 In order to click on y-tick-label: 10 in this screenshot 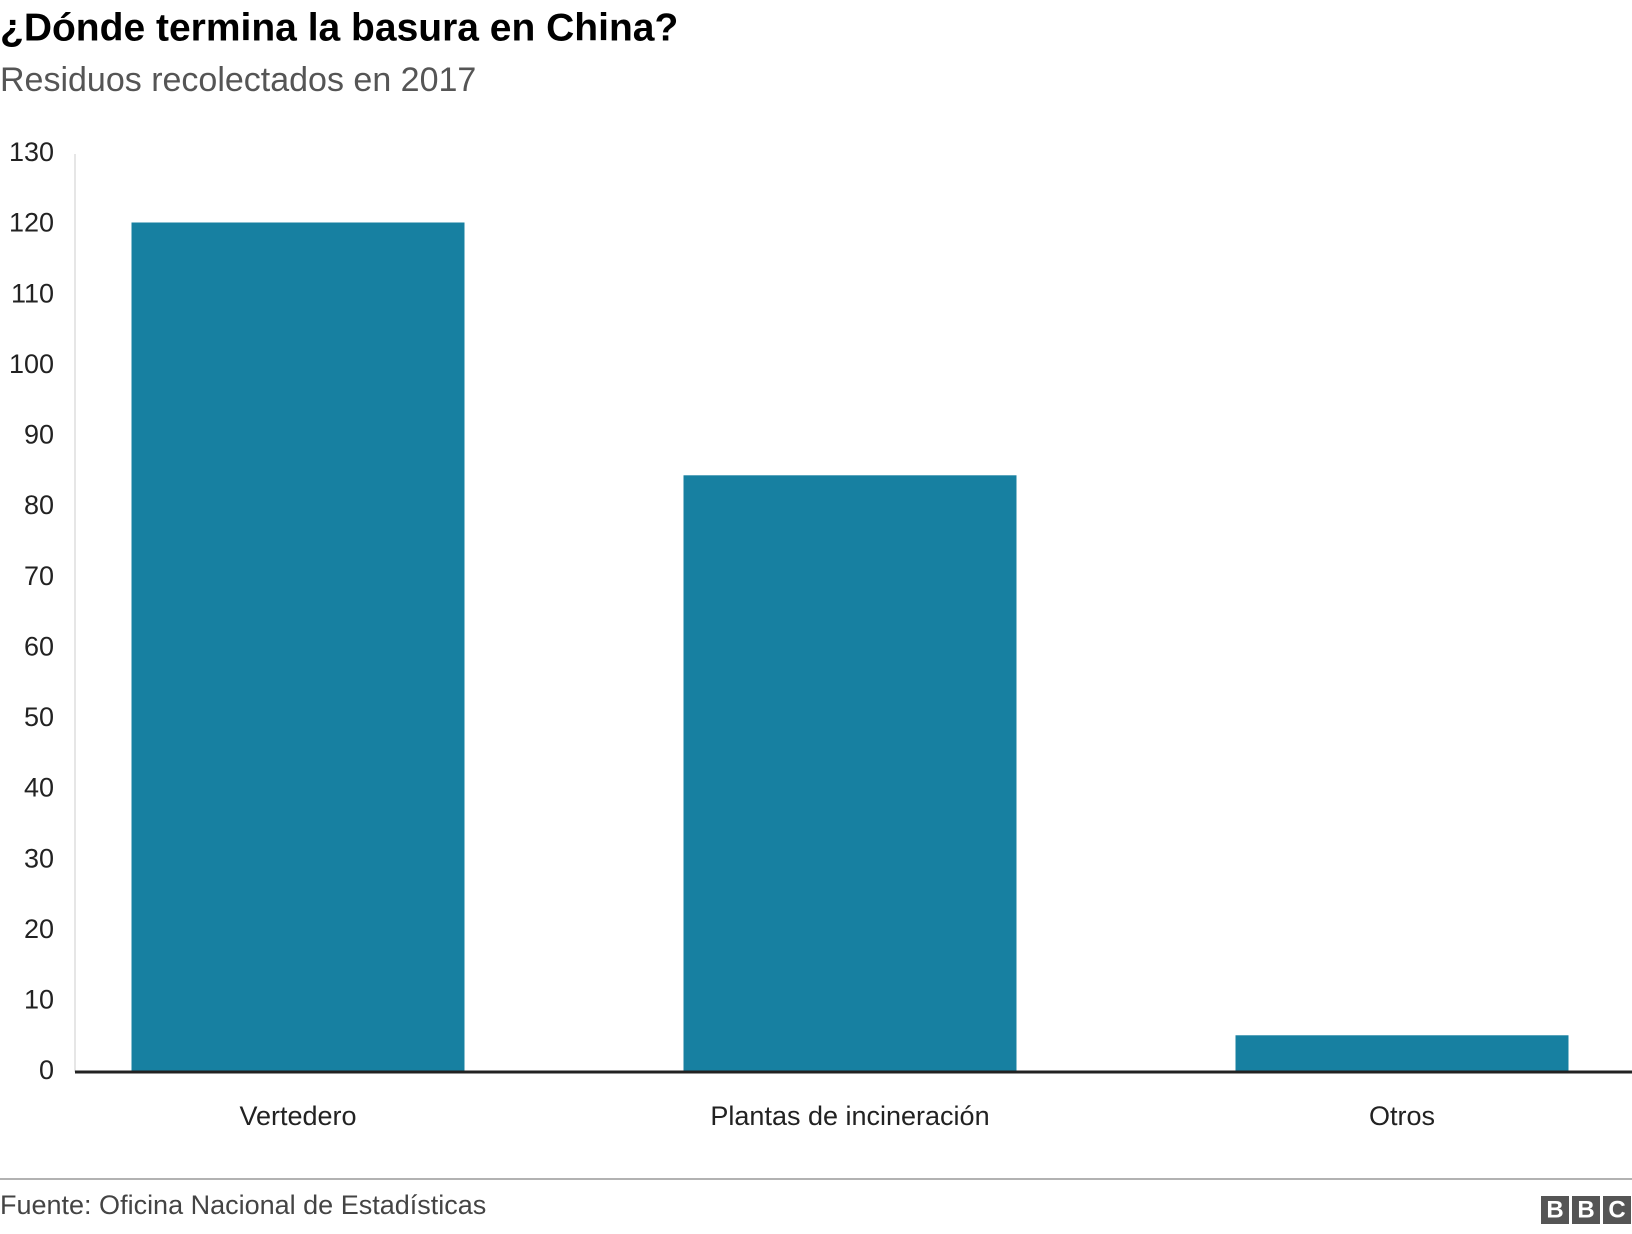, I will do `click(39, 1000)`.